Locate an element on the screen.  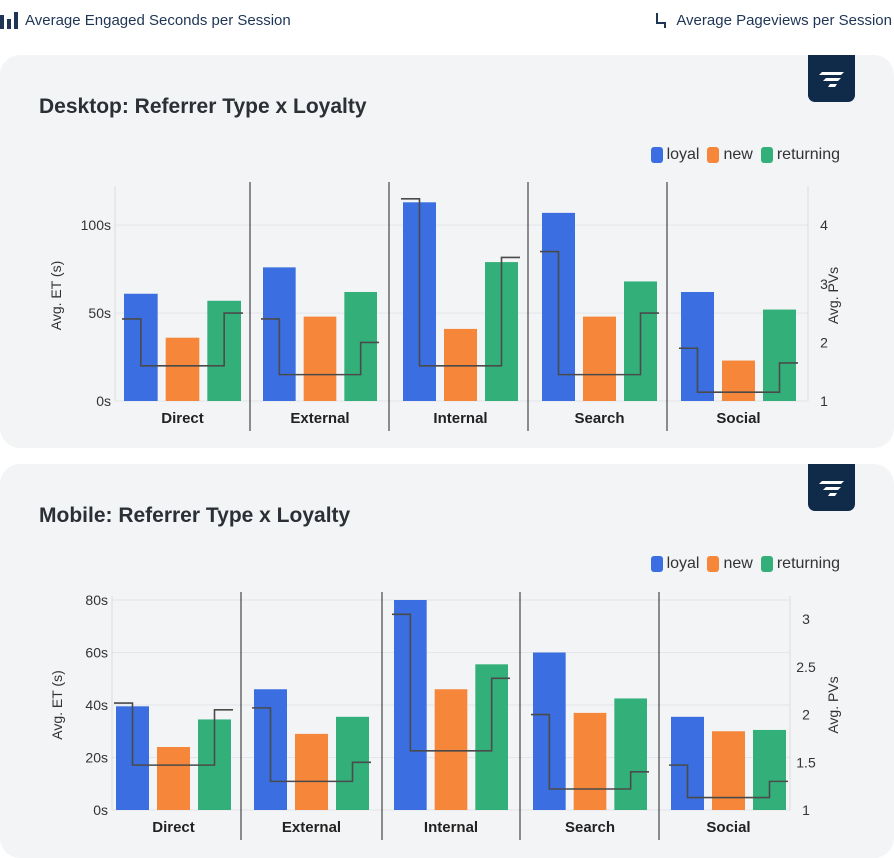
top-legend-item-pageviews: Average Pageviews per Session is located at coordinates (773, 20).